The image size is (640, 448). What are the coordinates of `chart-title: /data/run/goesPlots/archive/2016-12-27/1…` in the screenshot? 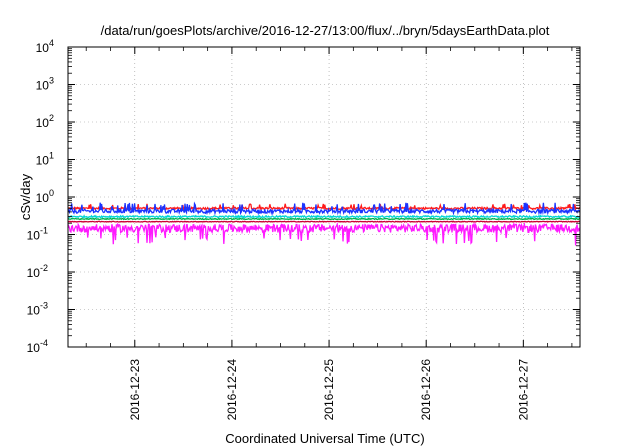 It's located at (325, 30).